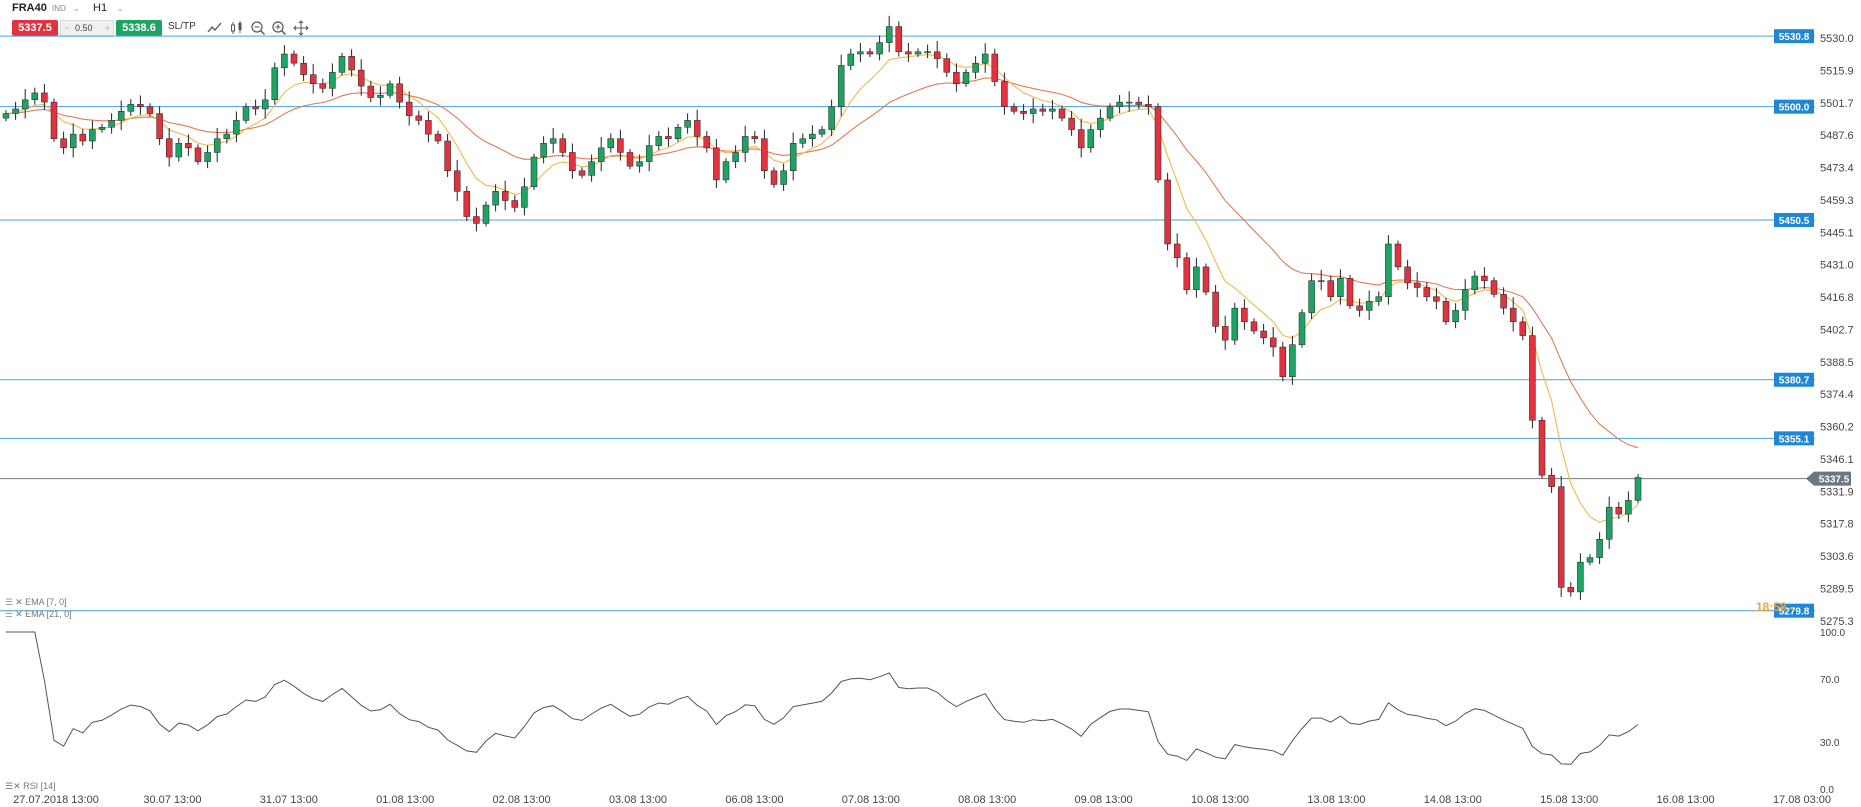 This screenshot has width=1861, height=807. Describe the element at coordinates (1794, 221) in the screenshot. I see `level-tag-label: 5450.5` at that location.